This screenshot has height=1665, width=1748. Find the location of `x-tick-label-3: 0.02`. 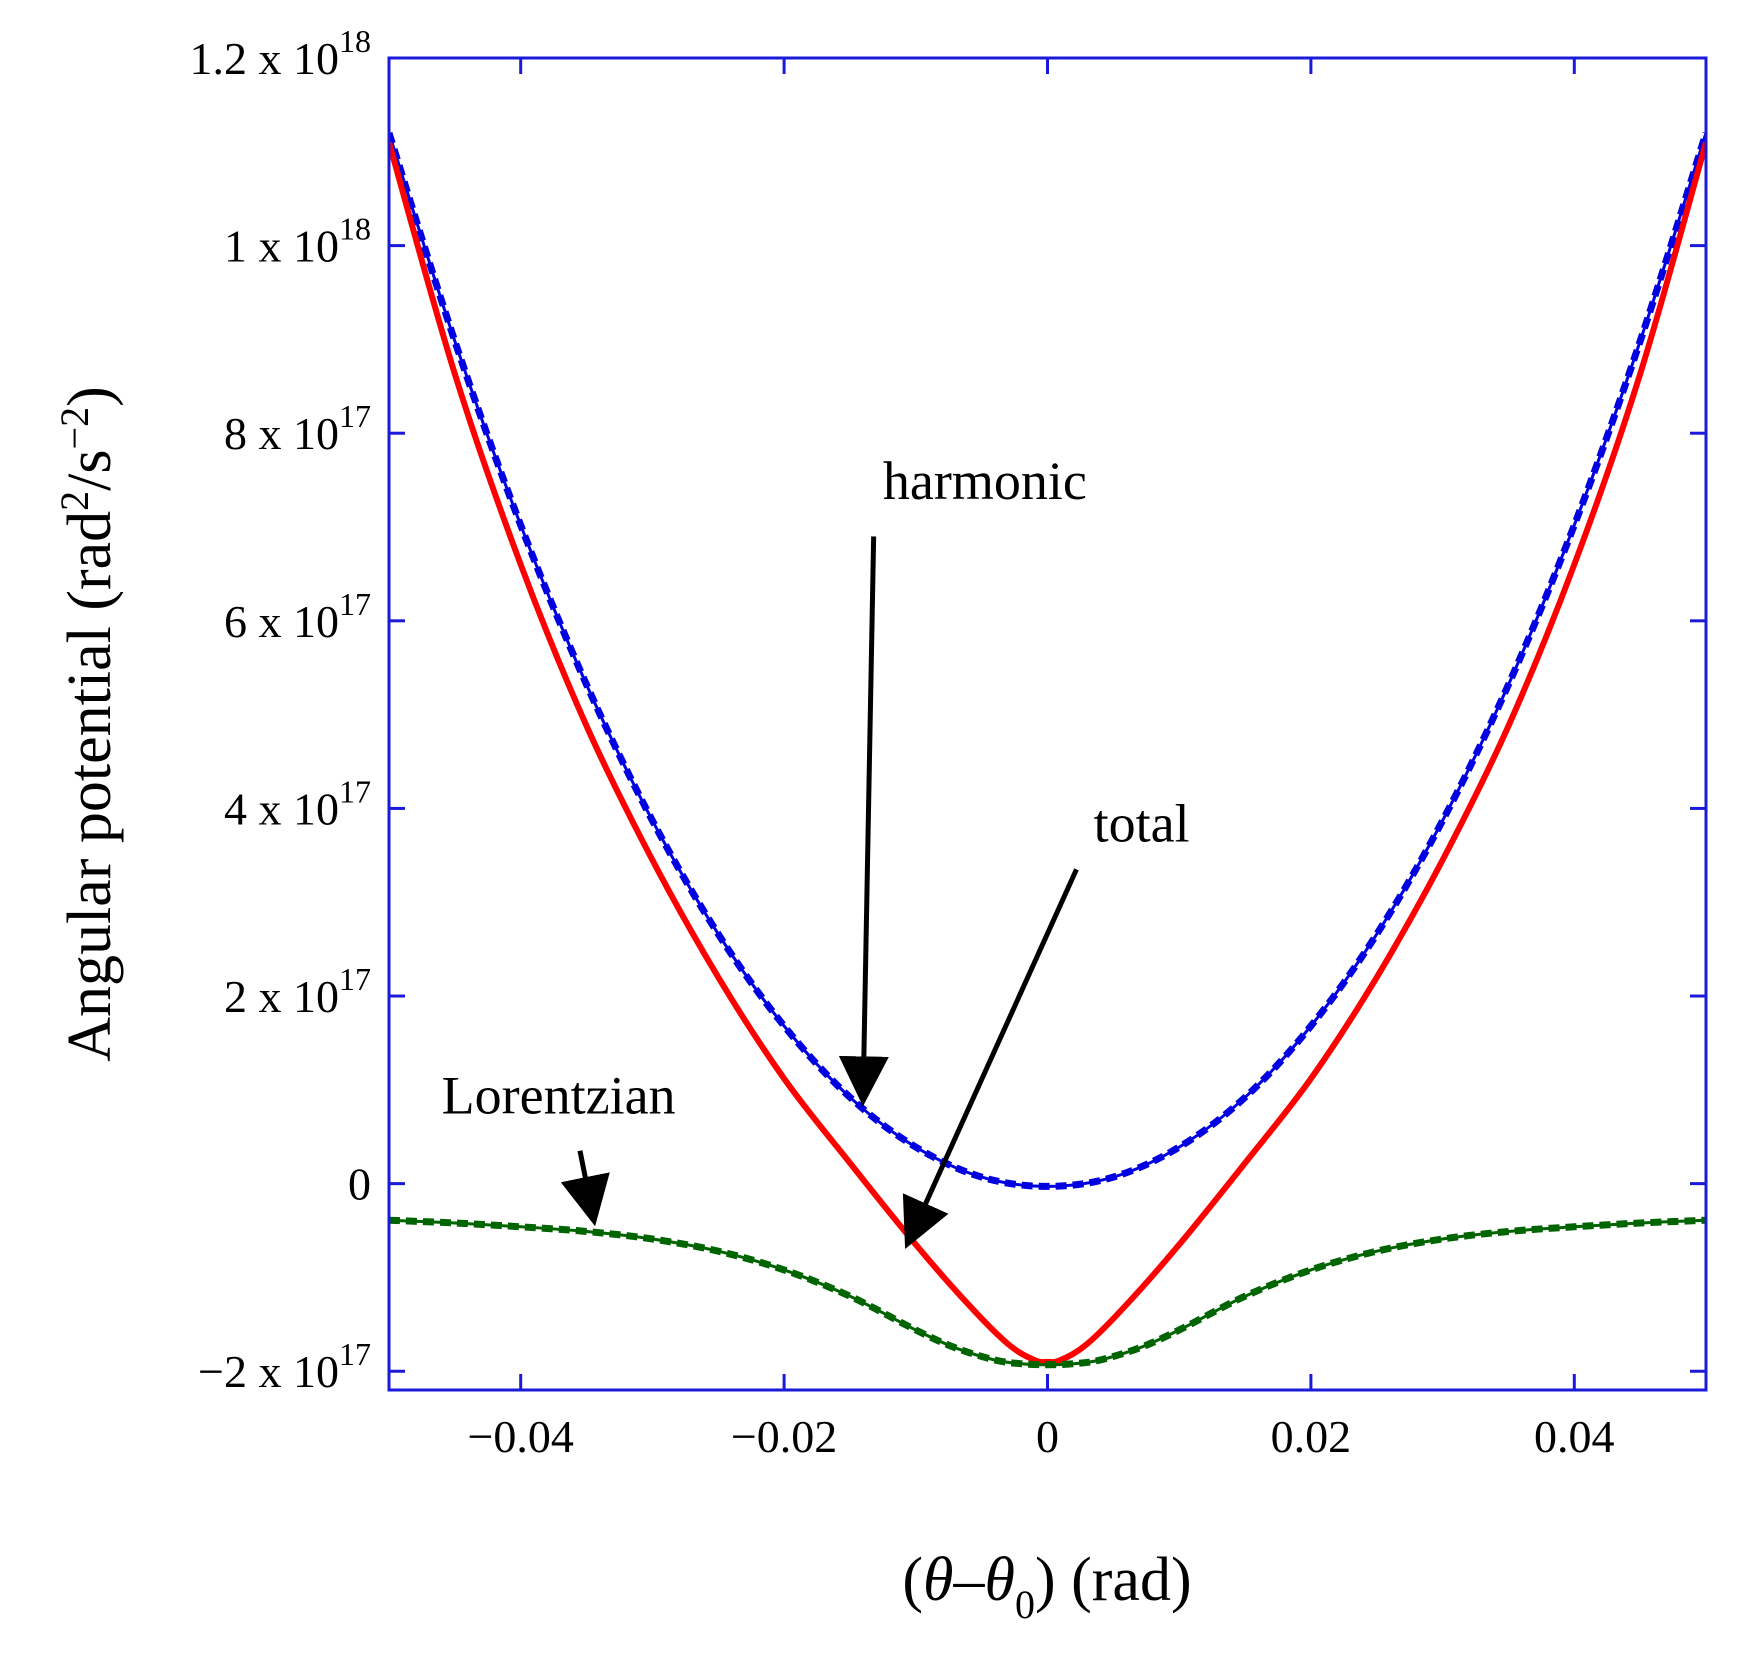

x-tick-label-3: 0.02 is located at coordinates (1311, 1436).